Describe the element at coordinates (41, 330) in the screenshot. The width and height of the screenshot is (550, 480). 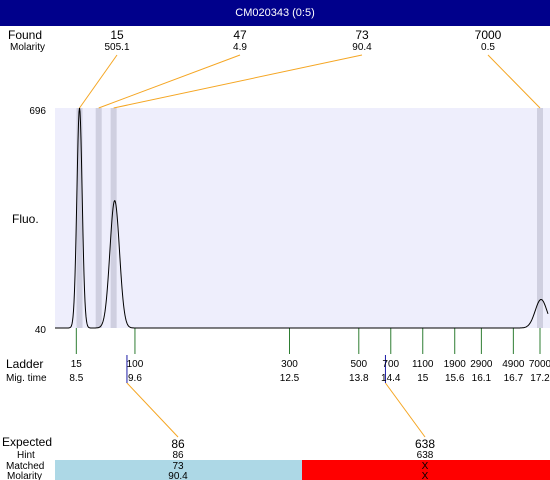
I see `y-tick-label-min: 40` at that location.